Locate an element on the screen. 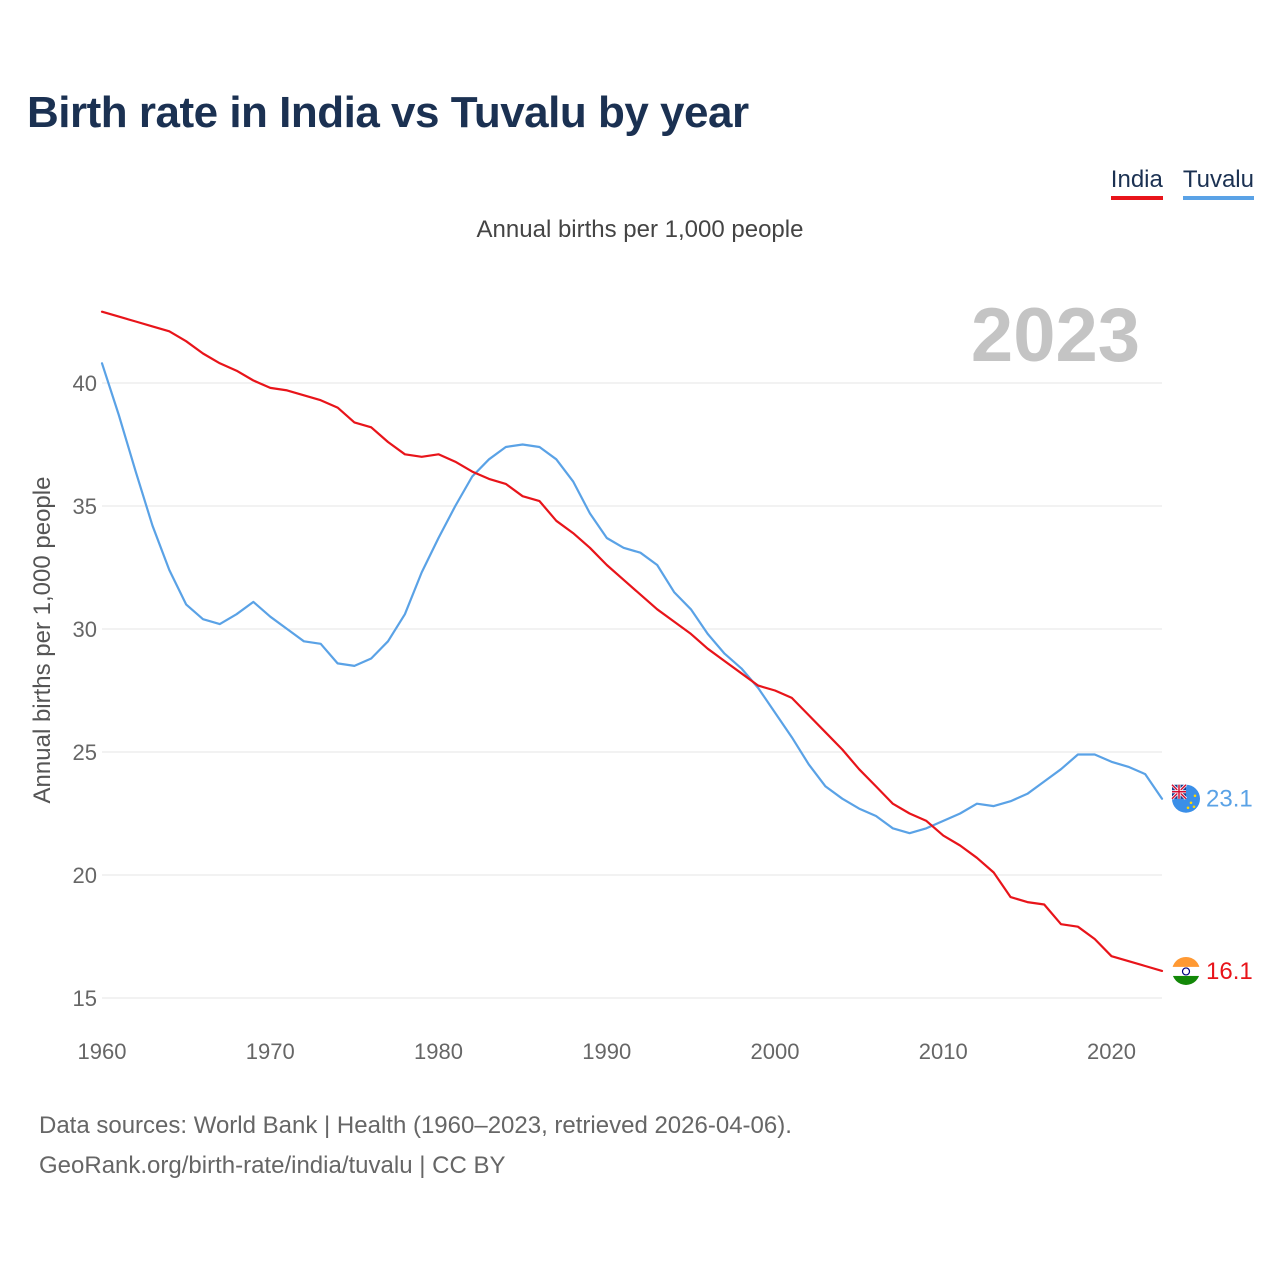 The image size is (1280, 1280). y-tick-label: 15 is located at coordinates (85, 998).